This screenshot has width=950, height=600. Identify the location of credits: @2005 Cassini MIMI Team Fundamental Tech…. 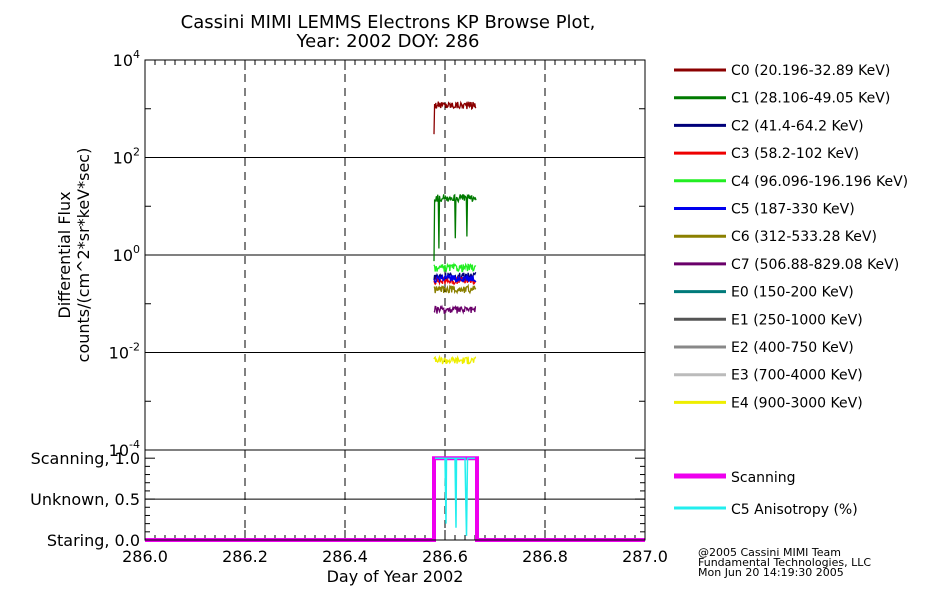
(784, 562).